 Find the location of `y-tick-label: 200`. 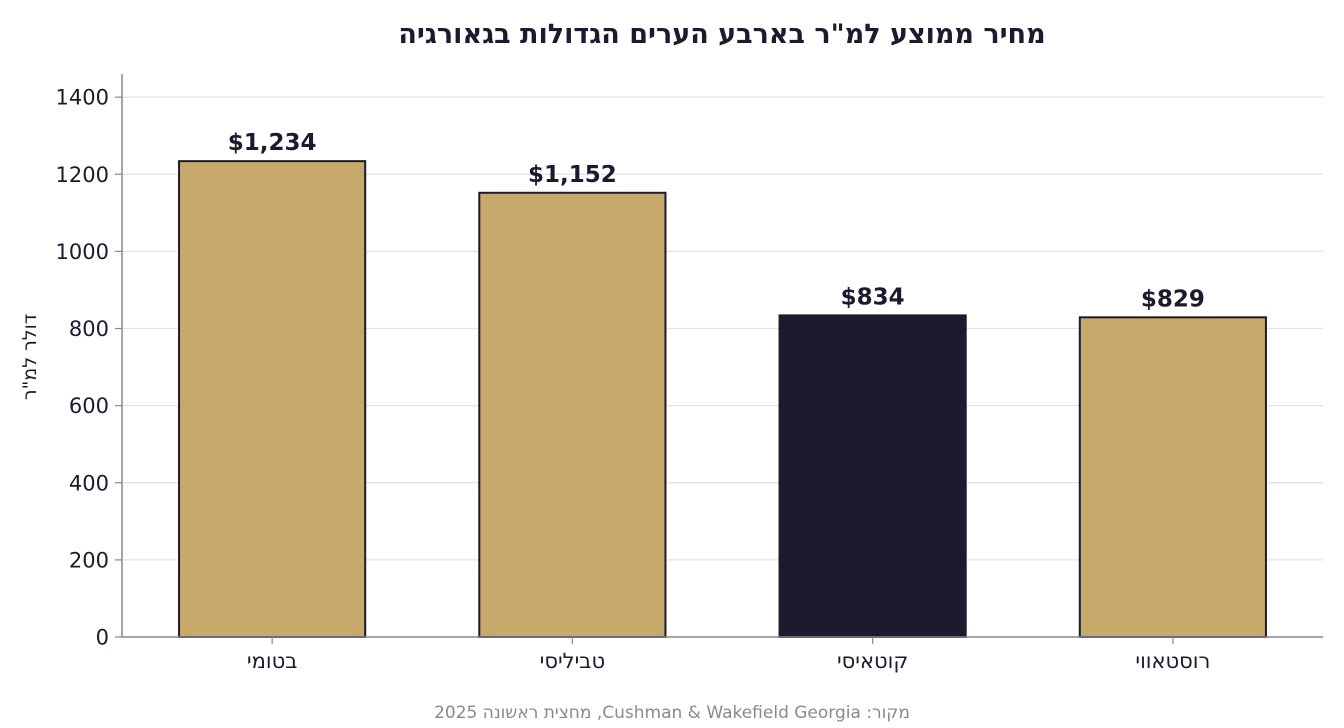

y-tick-label: 200 is located at coordinates (89, 560).